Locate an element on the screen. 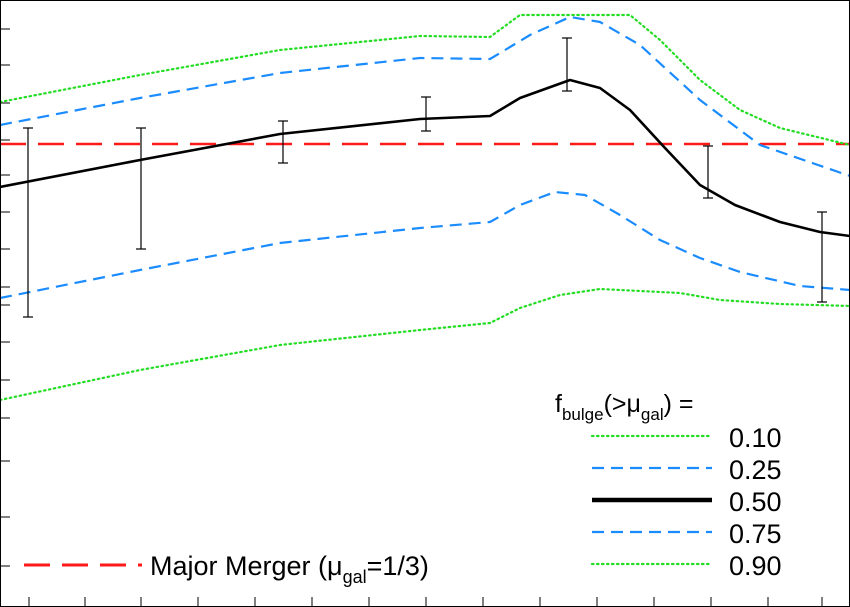 The height and width of the screenshot is (607, 850). reference-legend: Major Merger (μgal=1/3) is located at coordinates (226, 569).